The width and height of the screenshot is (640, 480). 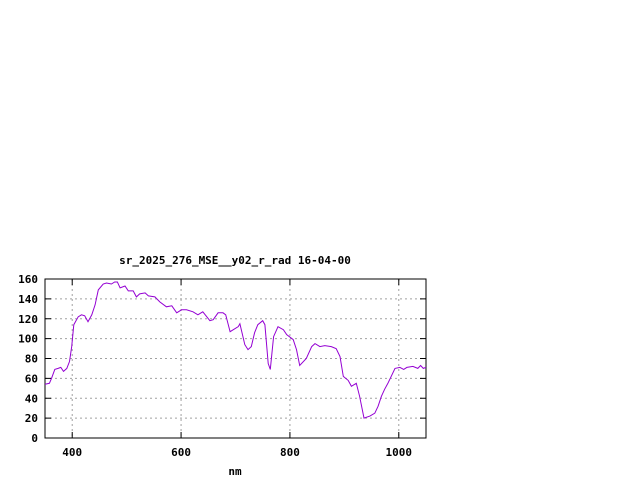 What do you see at coordinates (399, 452) in the screenshot?
I see `x-tick-label: 1000` at bounding box center [399, 452].